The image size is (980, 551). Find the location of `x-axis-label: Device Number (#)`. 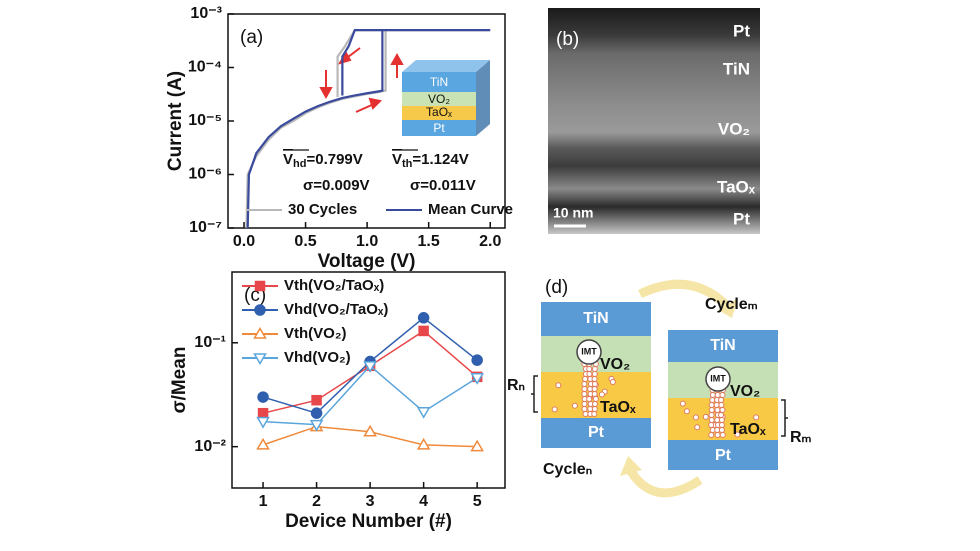

x-axis-label: Device Number (#) is located at coordinates (368, 521).